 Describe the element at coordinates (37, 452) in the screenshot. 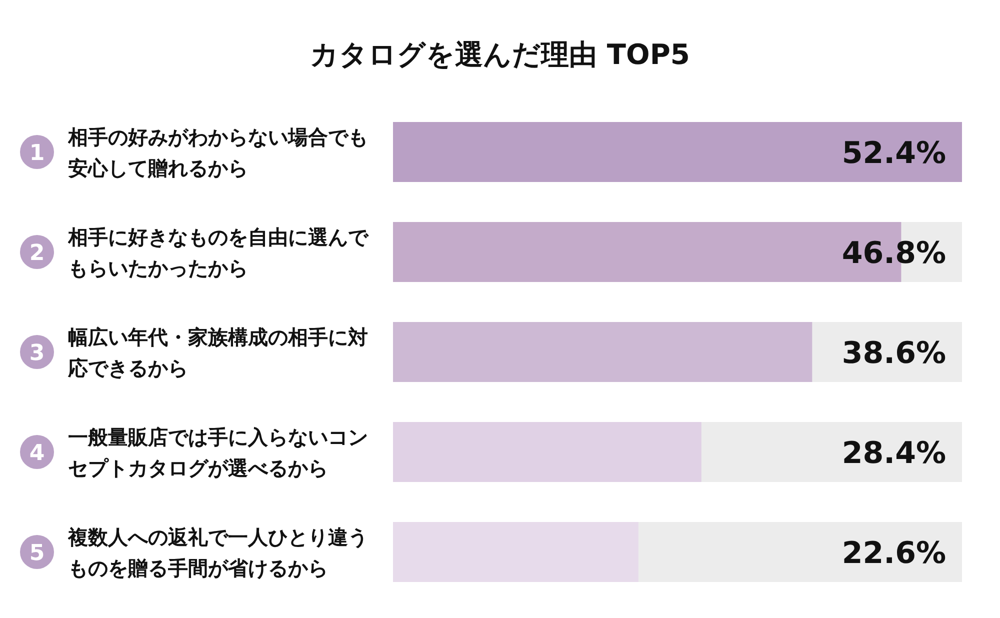

I see `circle-icon: 4` at that location.